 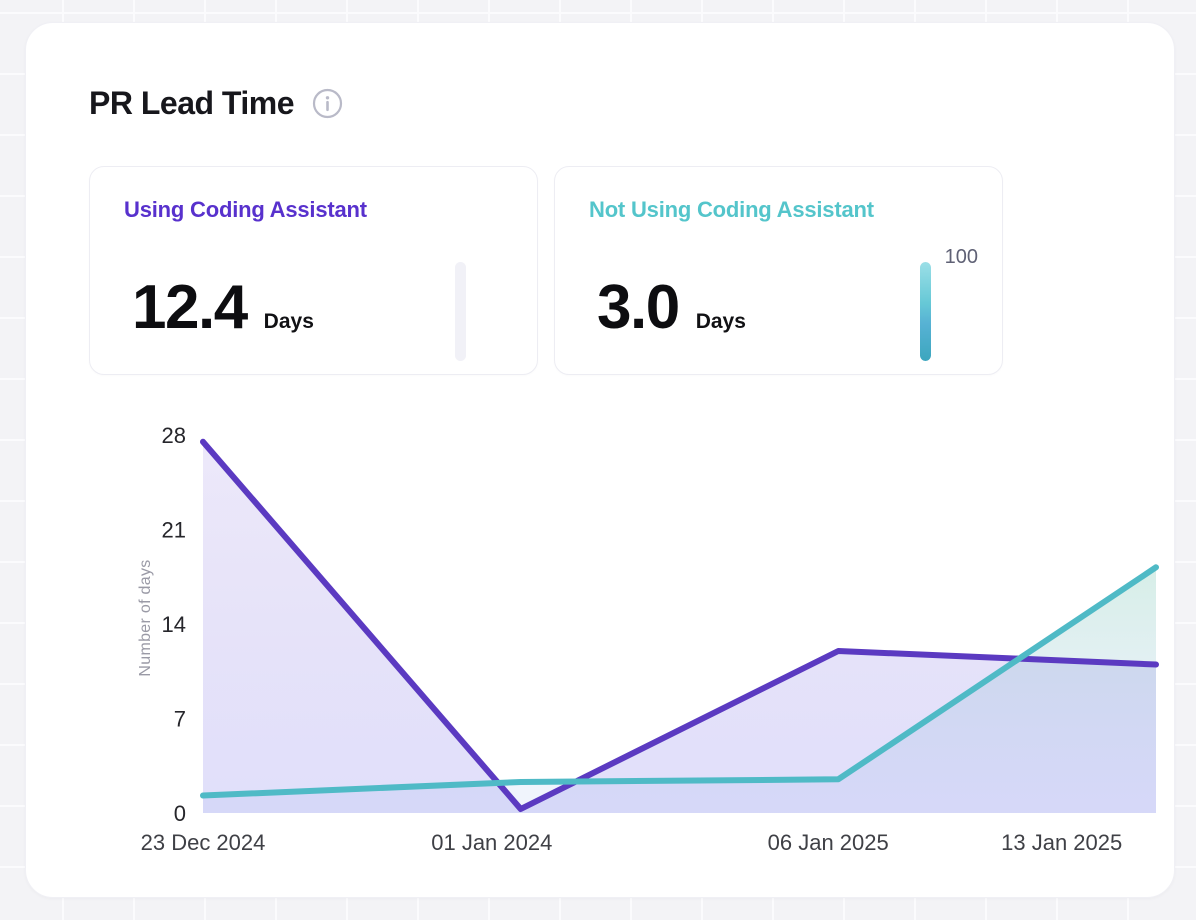 I want to click on x-axis-tick: 13 Jan 2025, so click(x=1061, y=842).